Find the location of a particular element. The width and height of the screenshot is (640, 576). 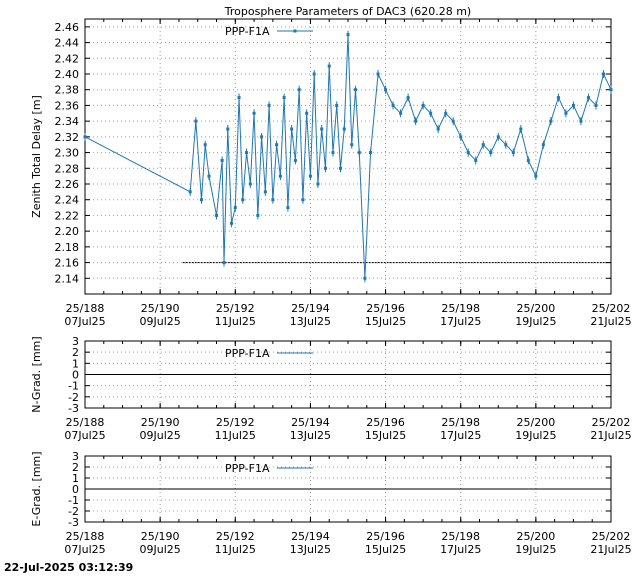

x-tick-label-date: 17Jul25 is located at coordinates (460, 321).